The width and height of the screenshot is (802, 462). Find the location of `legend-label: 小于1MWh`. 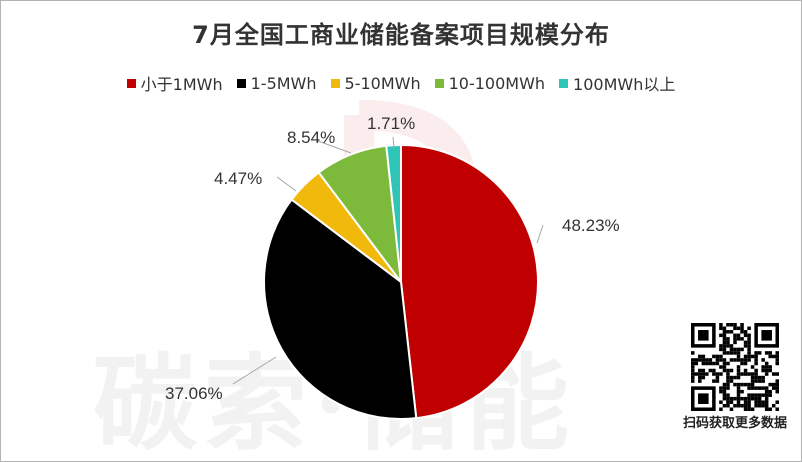

legend-label: 小于1MWh is located at coordinates (181, 84).